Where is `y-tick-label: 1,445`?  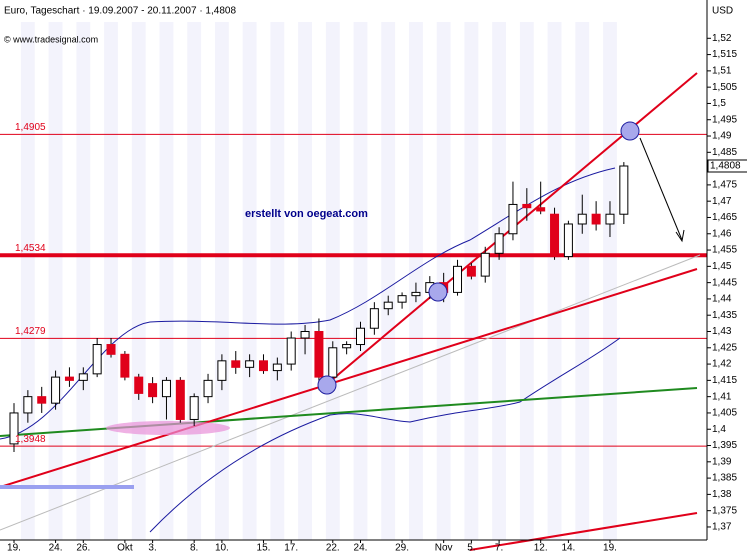
y-tick-label: 1,445 is located at coordinates (724, 282).